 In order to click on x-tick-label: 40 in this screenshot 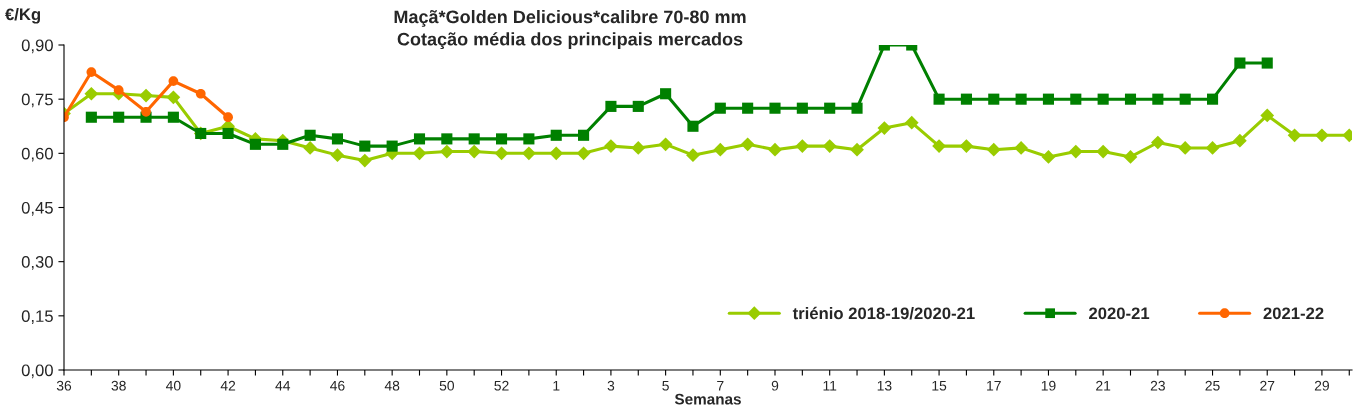, I will do `click(173, 385)`.